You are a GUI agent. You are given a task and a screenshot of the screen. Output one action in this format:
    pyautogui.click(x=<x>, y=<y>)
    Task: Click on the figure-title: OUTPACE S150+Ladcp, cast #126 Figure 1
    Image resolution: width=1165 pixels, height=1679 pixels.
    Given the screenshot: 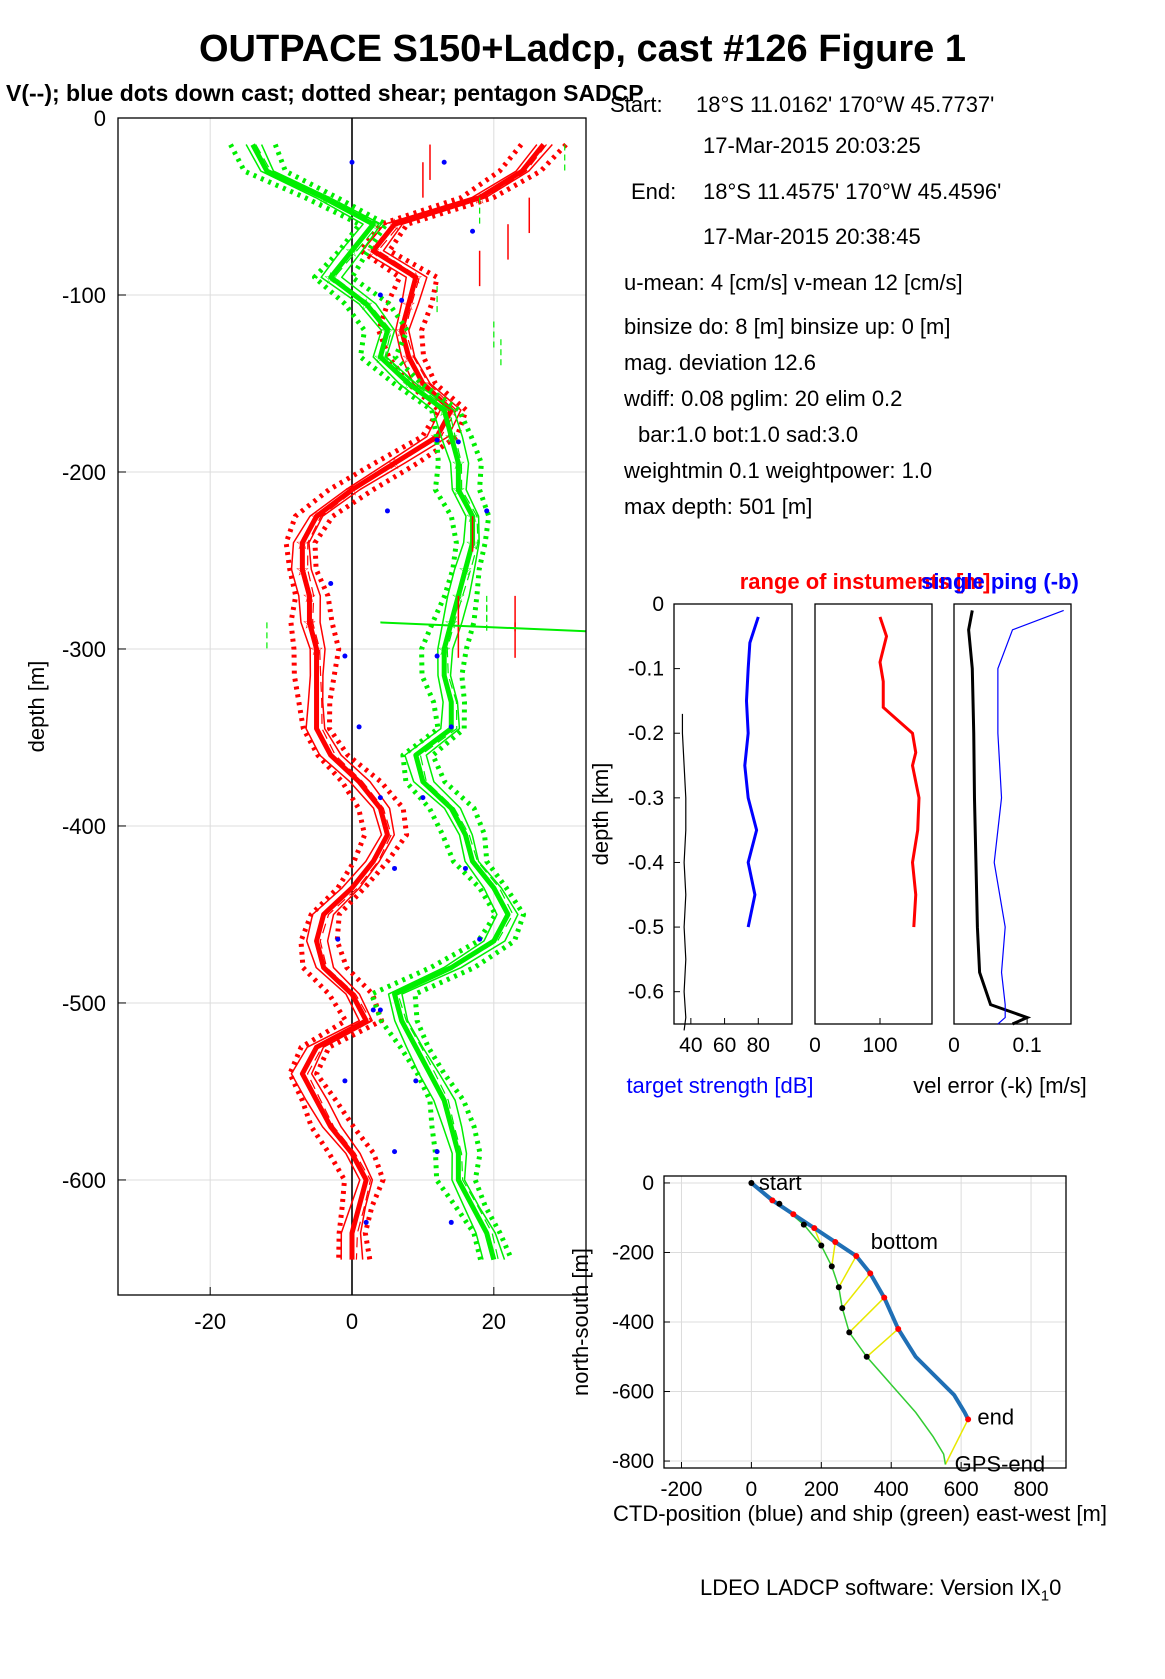 What is the action you would take?
    pyautogui.click(x=582, y=49)
    